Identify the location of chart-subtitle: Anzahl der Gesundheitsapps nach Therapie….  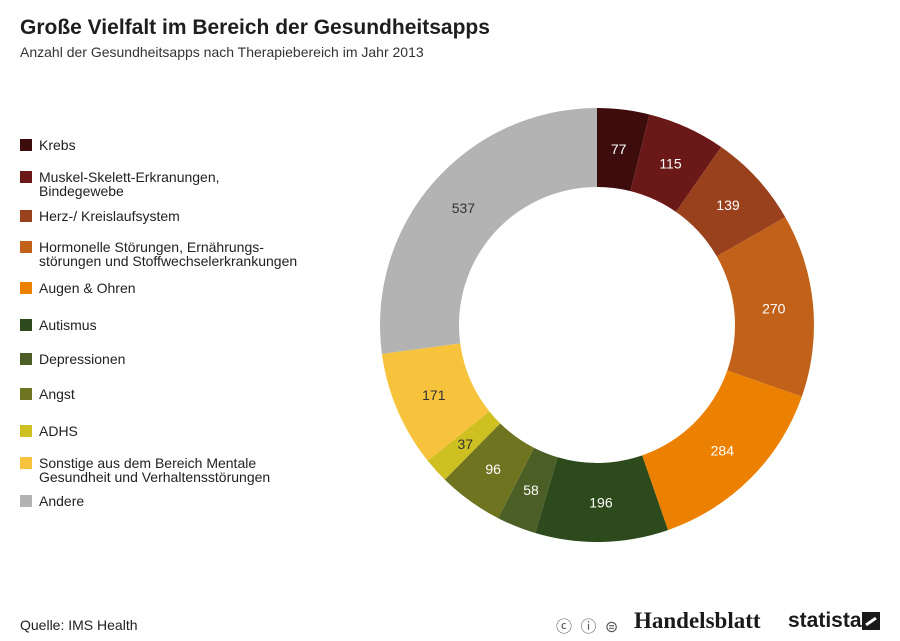
(222, 52).